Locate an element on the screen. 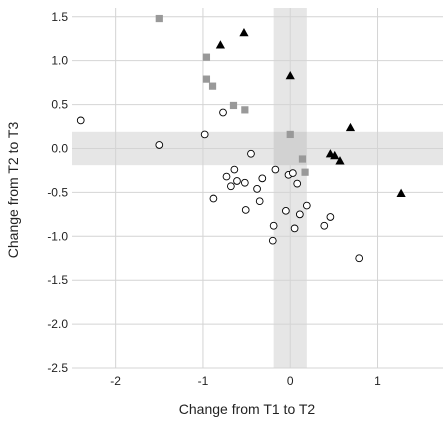 Image resolution: width=447 pixels, height=423 pixels. y-tick-label: -1.0 is located at coordinates (57, 236).